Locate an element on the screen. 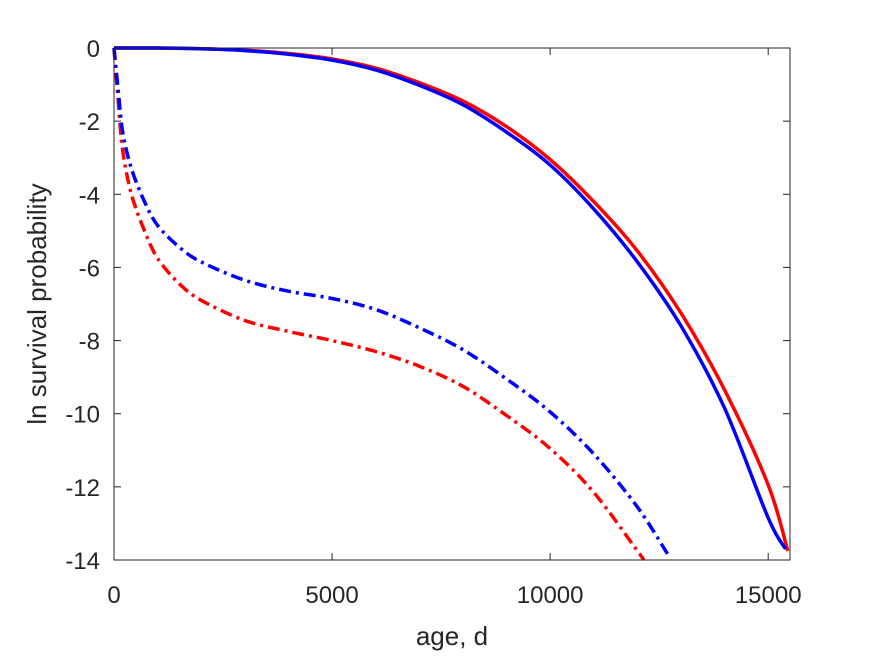 The width and height of the screenshot is (875, 656). x-tick-label: 0 is located at coordinates (113, 595).